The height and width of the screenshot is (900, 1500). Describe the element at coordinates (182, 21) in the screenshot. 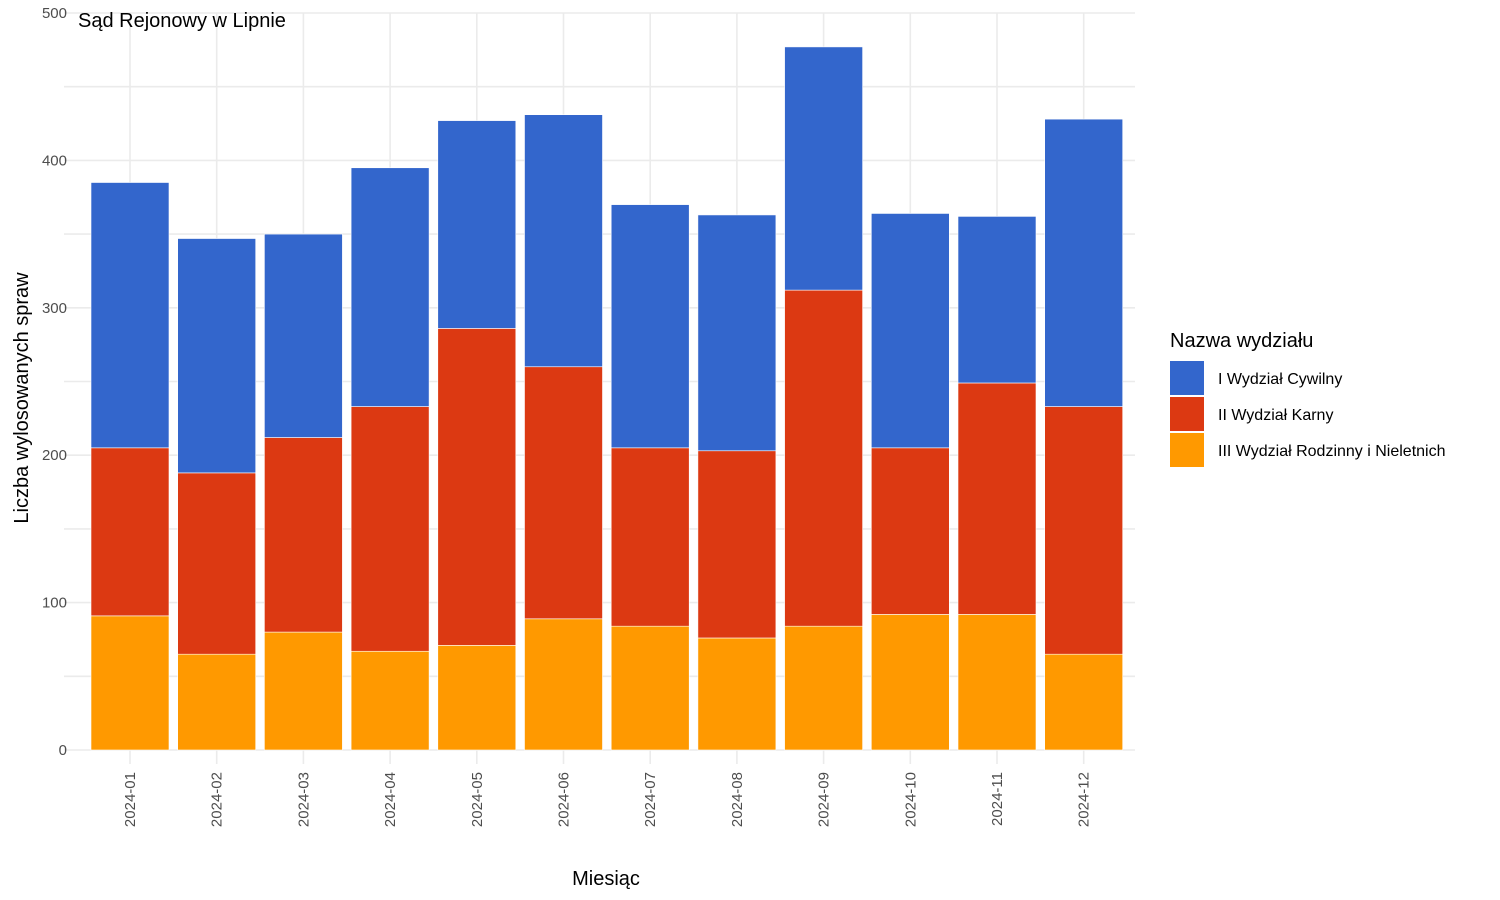

I see `chart-title: Sąd Rejonowy w Lipnie` at that location.